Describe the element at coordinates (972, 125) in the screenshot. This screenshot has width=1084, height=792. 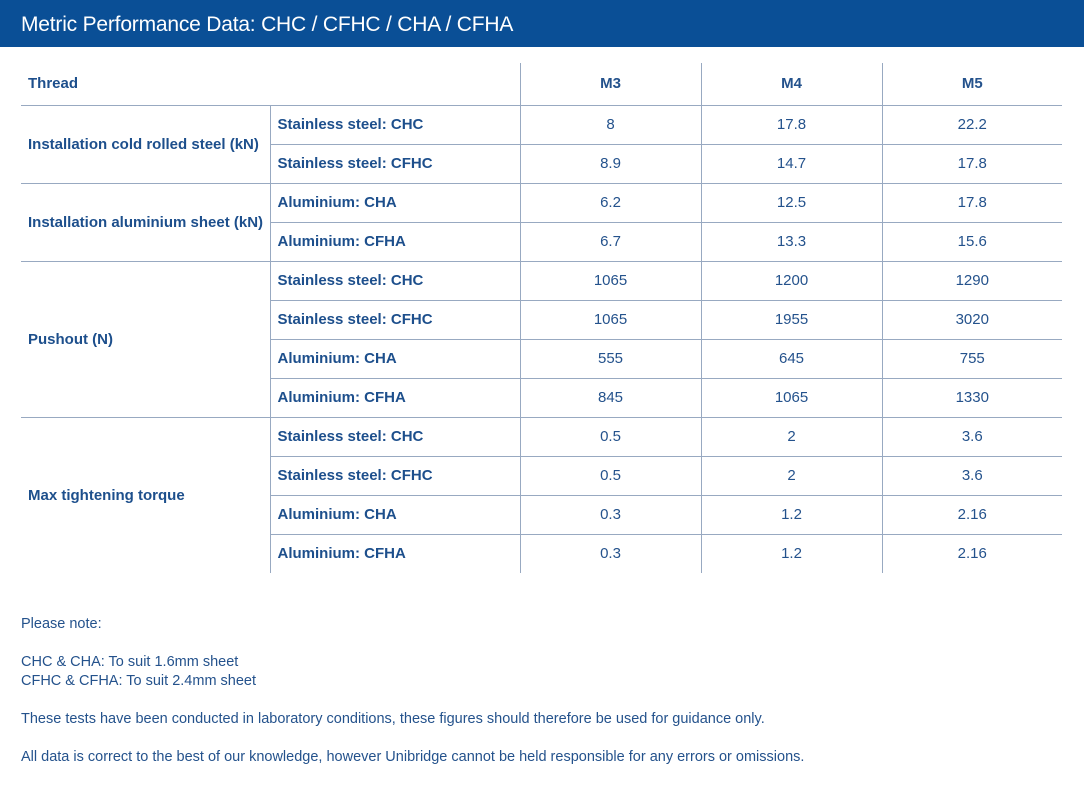
I see `value-cell: 22.2` at that location.